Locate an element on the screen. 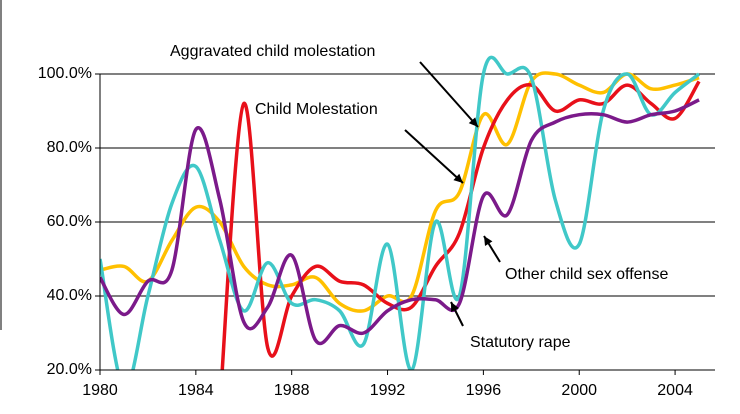 The image size is (740, 414). series-label: Other child sex offense is located at coordinates (586, 274).